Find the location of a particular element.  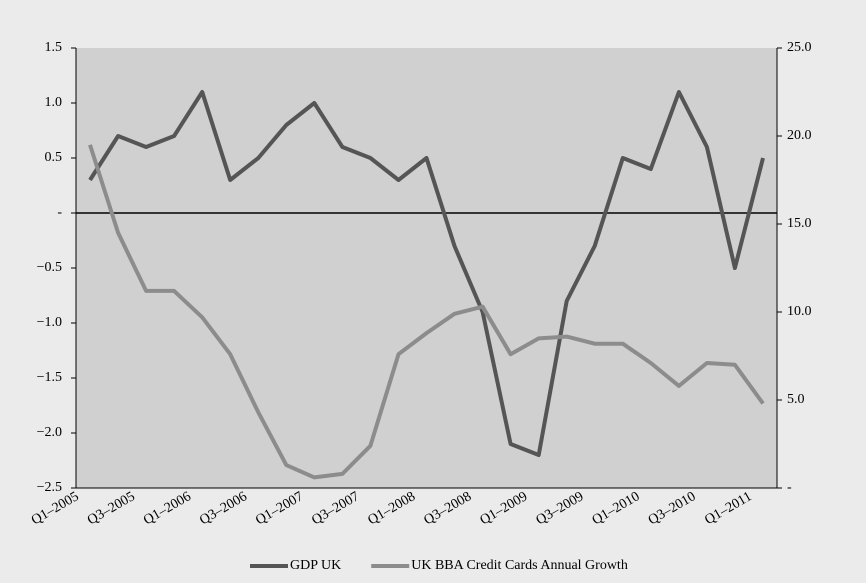

y-tick-label: −1.0 is located at coordinates (49, 322).